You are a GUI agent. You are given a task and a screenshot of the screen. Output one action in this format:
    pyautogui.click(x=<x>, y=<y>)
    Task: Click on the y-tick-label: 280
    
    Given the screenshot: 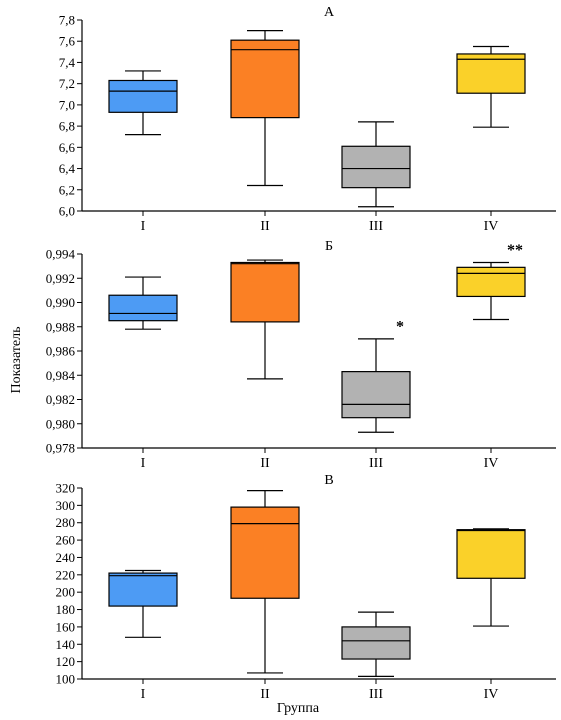 What is the action you would take?
    pyautogui.click(x=66, y=522)
    